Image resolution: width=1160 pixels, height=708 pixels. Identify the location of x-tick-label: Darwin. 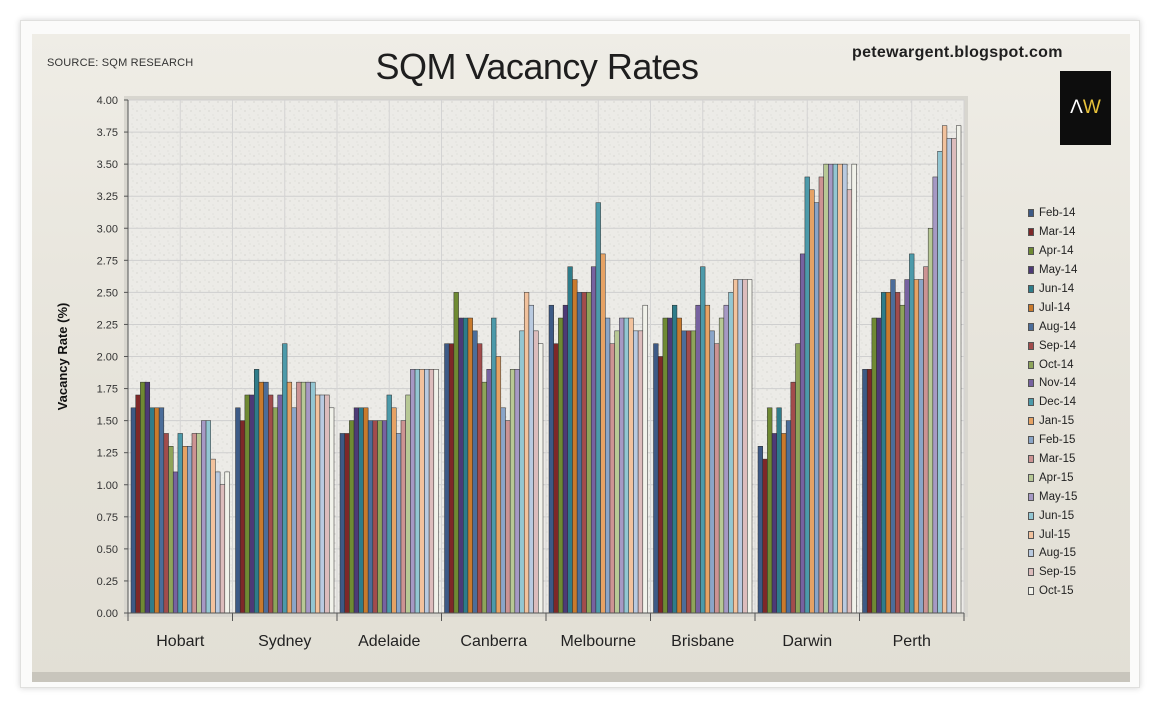
(807, 641).